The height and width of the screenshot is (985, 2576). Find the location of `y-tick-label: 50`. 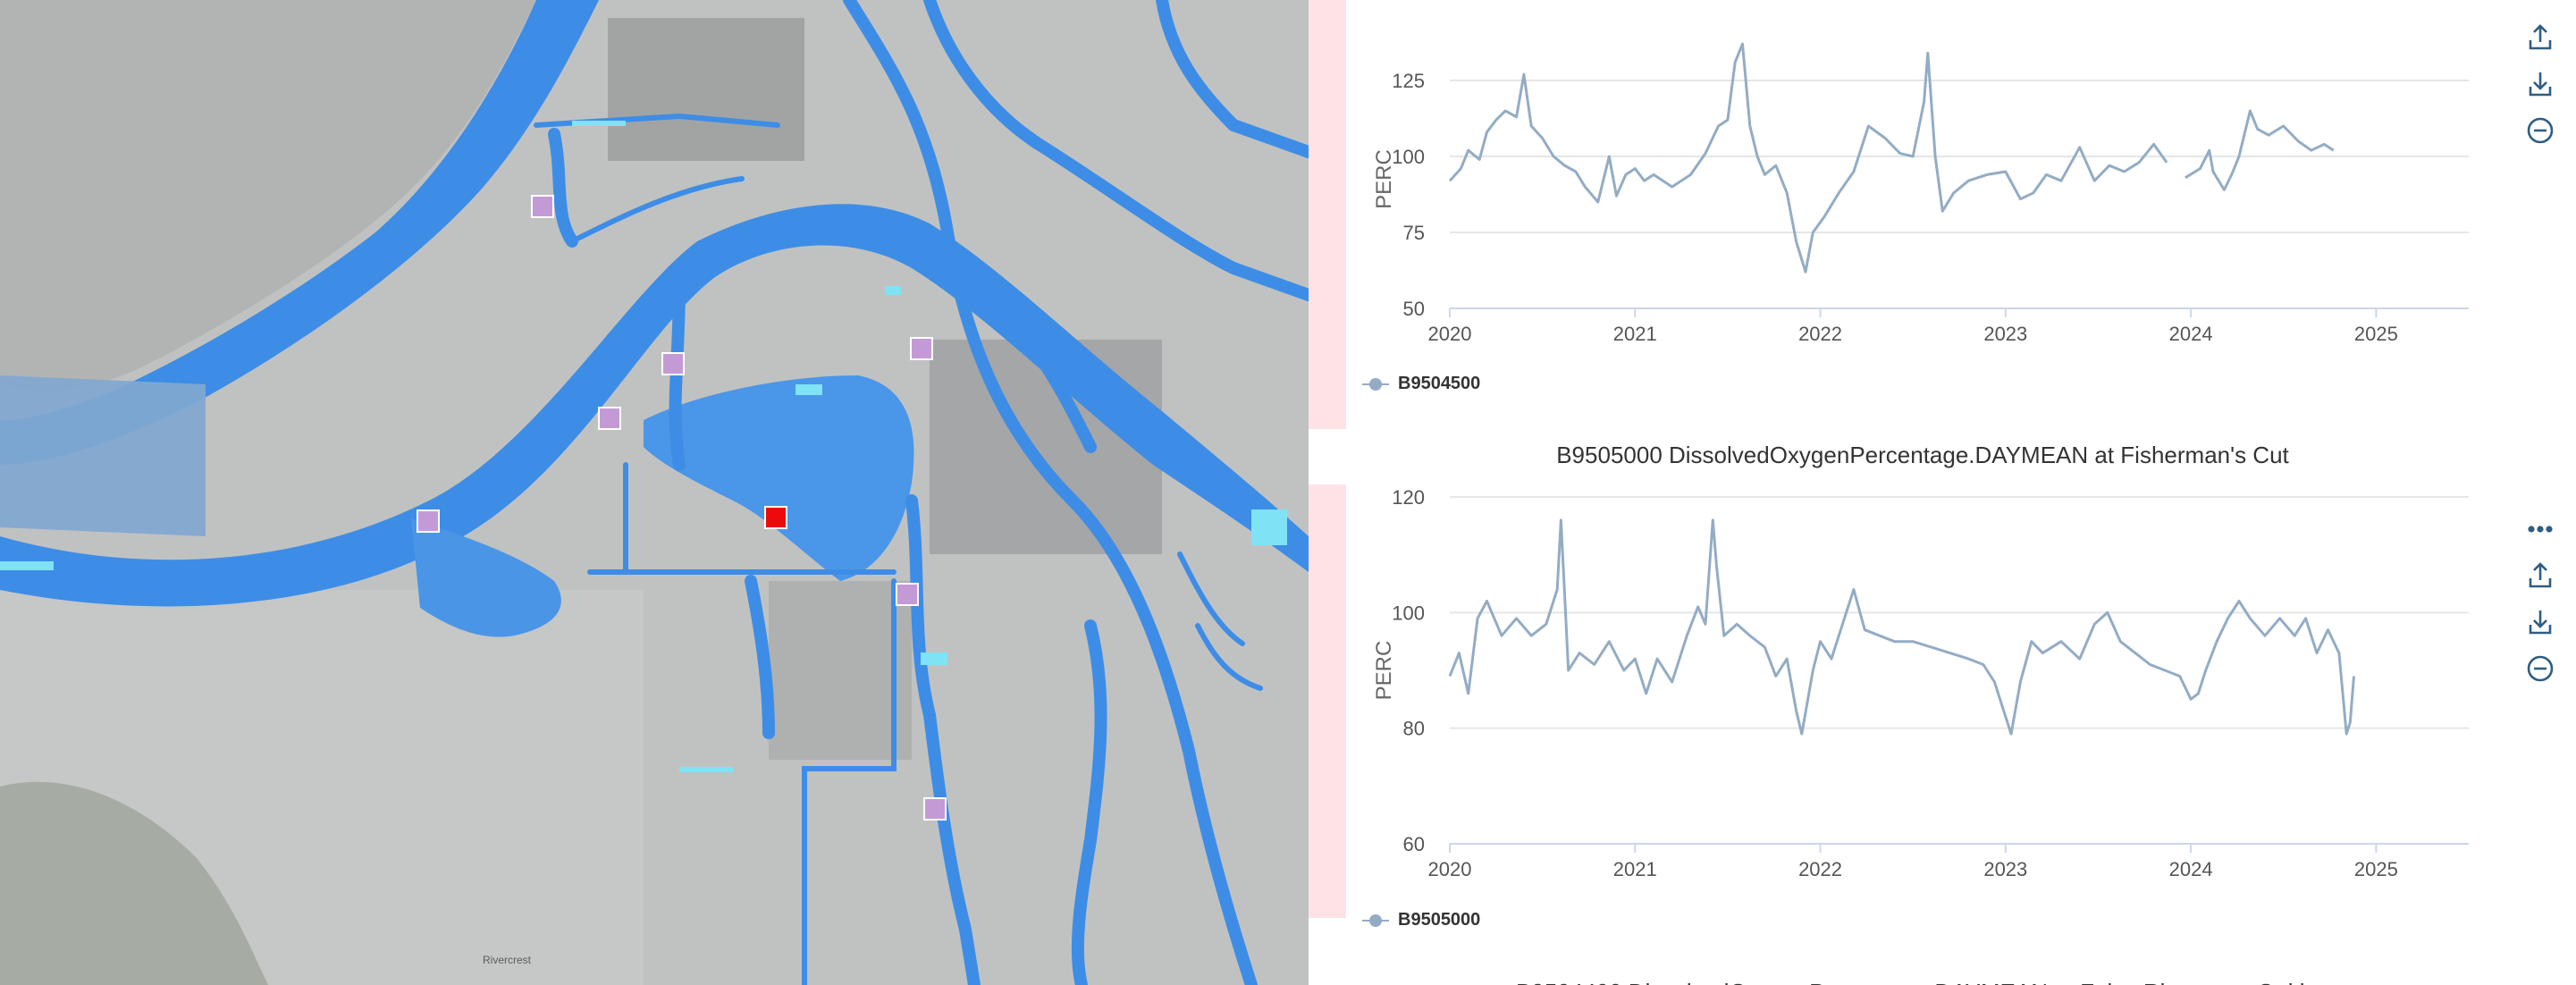

y-tick-label: 50 is located at coordinates (1414, 309).